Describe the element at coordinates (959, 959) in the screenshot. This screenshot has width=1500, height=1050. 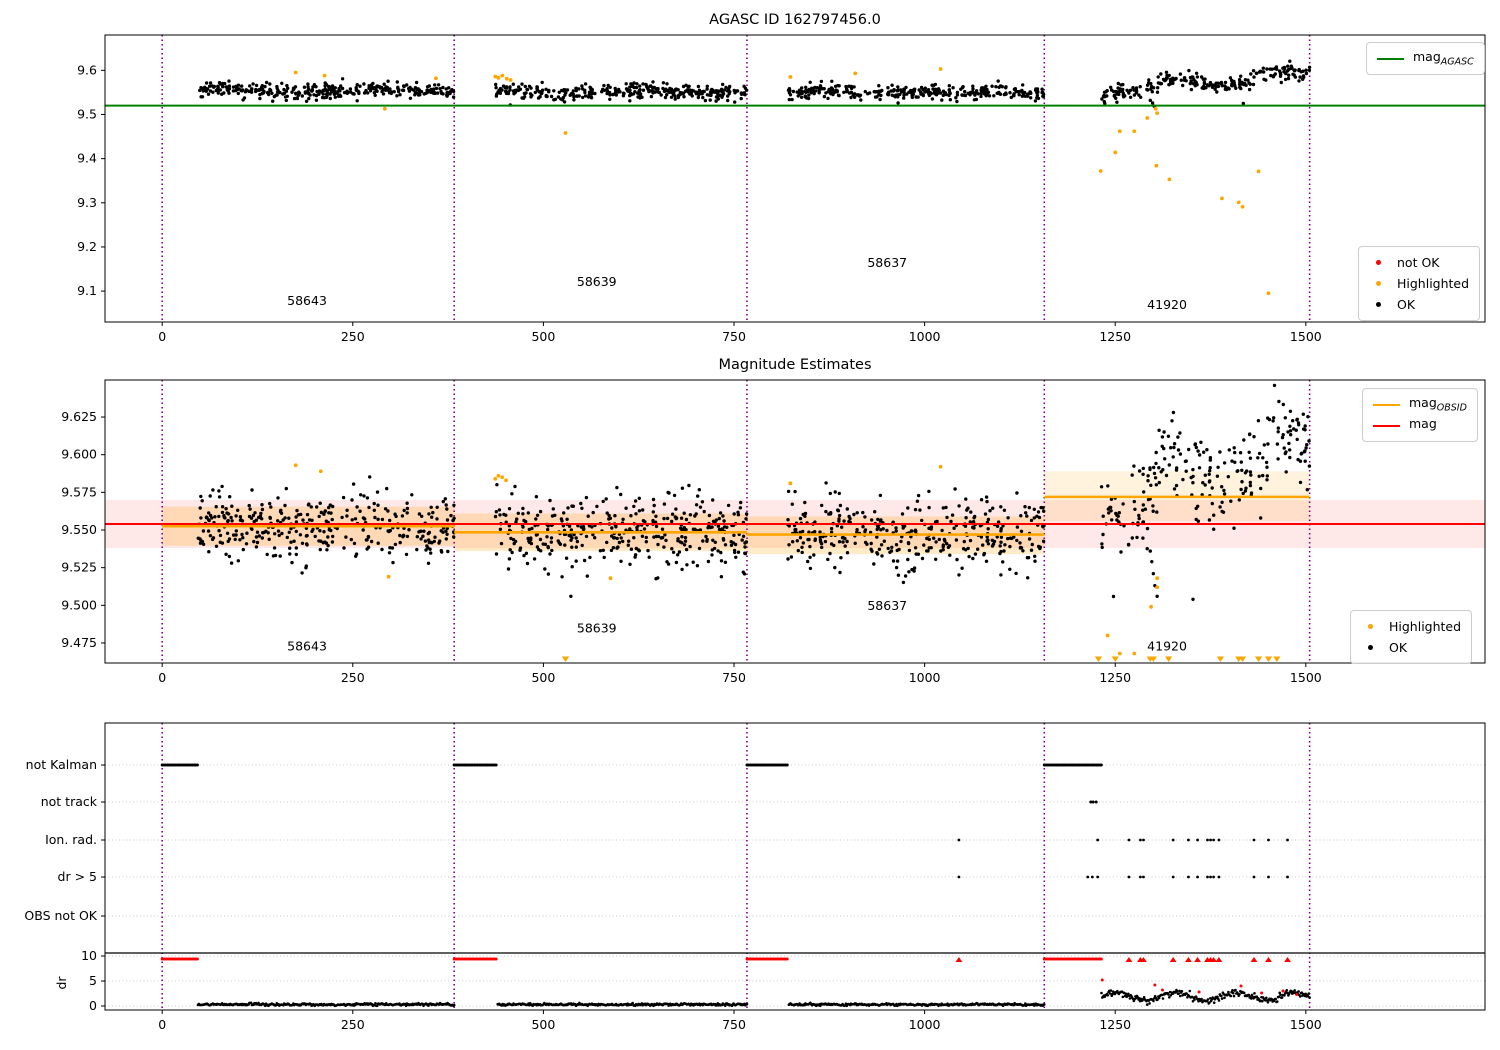
I see `clipped-high-marker` at that location.